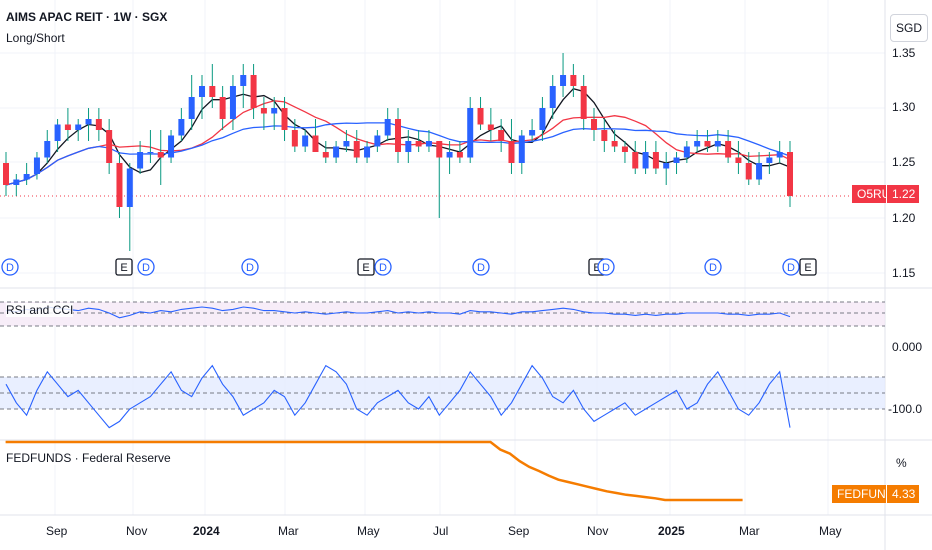  Describe the element at coordinates (907, 347) in the screenshot. I see `cci-tick: 0.000` at that location.